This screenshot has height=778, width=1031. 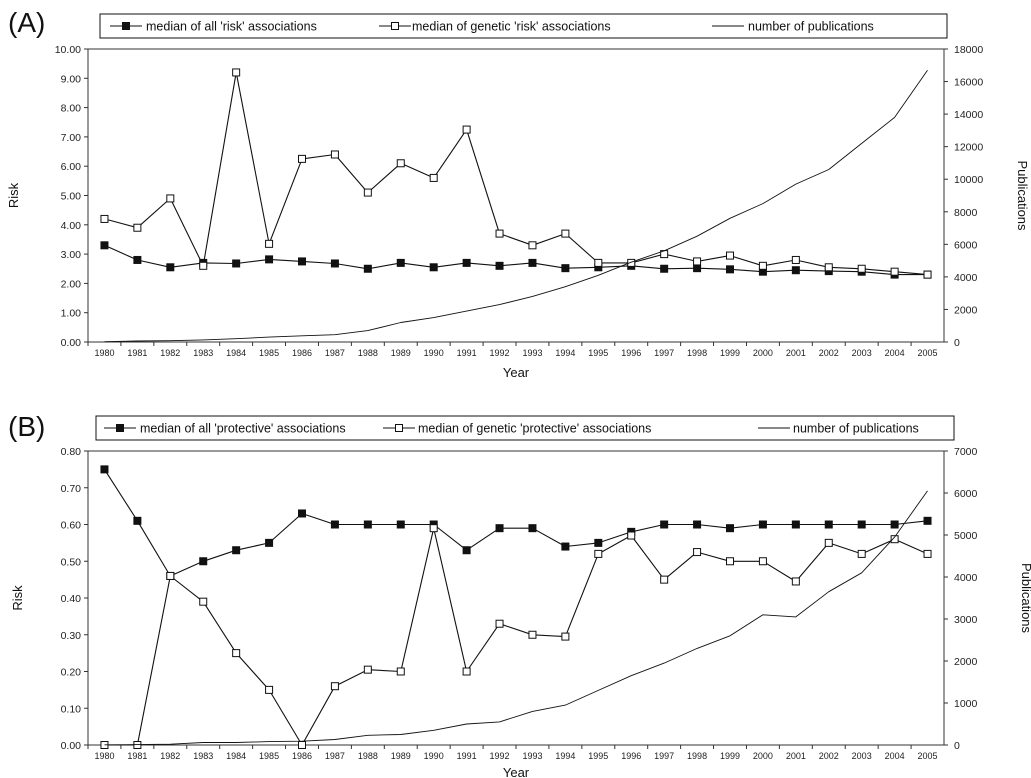 What do you see at coordinates (966, 704) in the screenshot?
I see `y2-tick-label: 1000` at bounding box center [966, 704].